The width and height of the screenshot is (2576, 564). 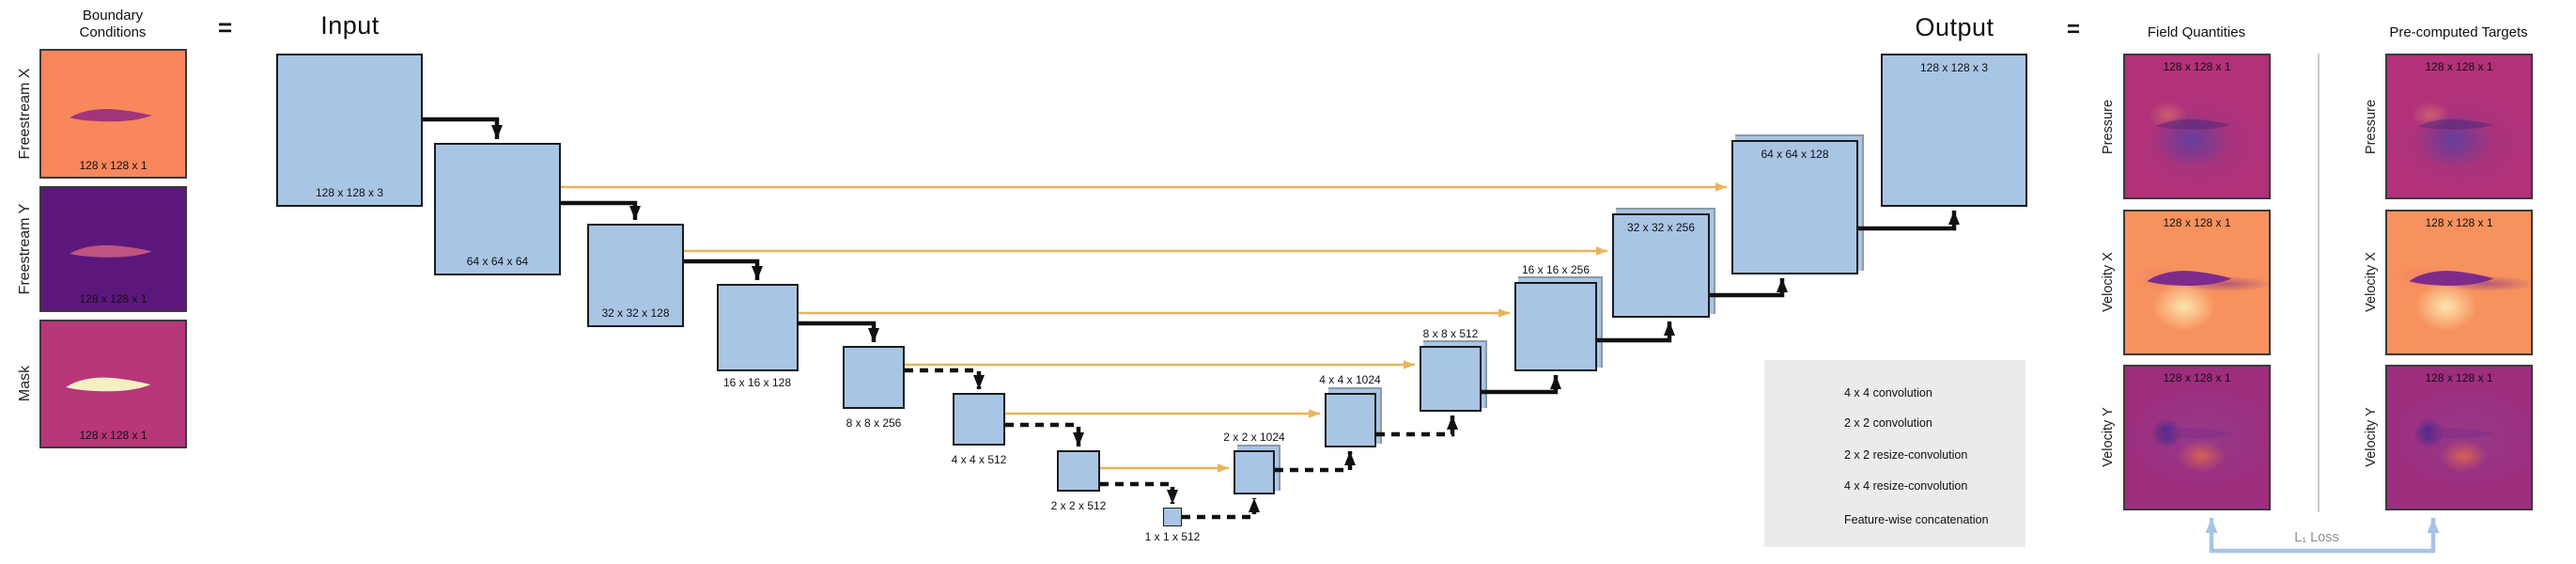 What do you see at coordinates (1556, 269) in the screenshot?
I see `box-size-label: 16 x 16 x 256` at bounding box center [1556, 269].